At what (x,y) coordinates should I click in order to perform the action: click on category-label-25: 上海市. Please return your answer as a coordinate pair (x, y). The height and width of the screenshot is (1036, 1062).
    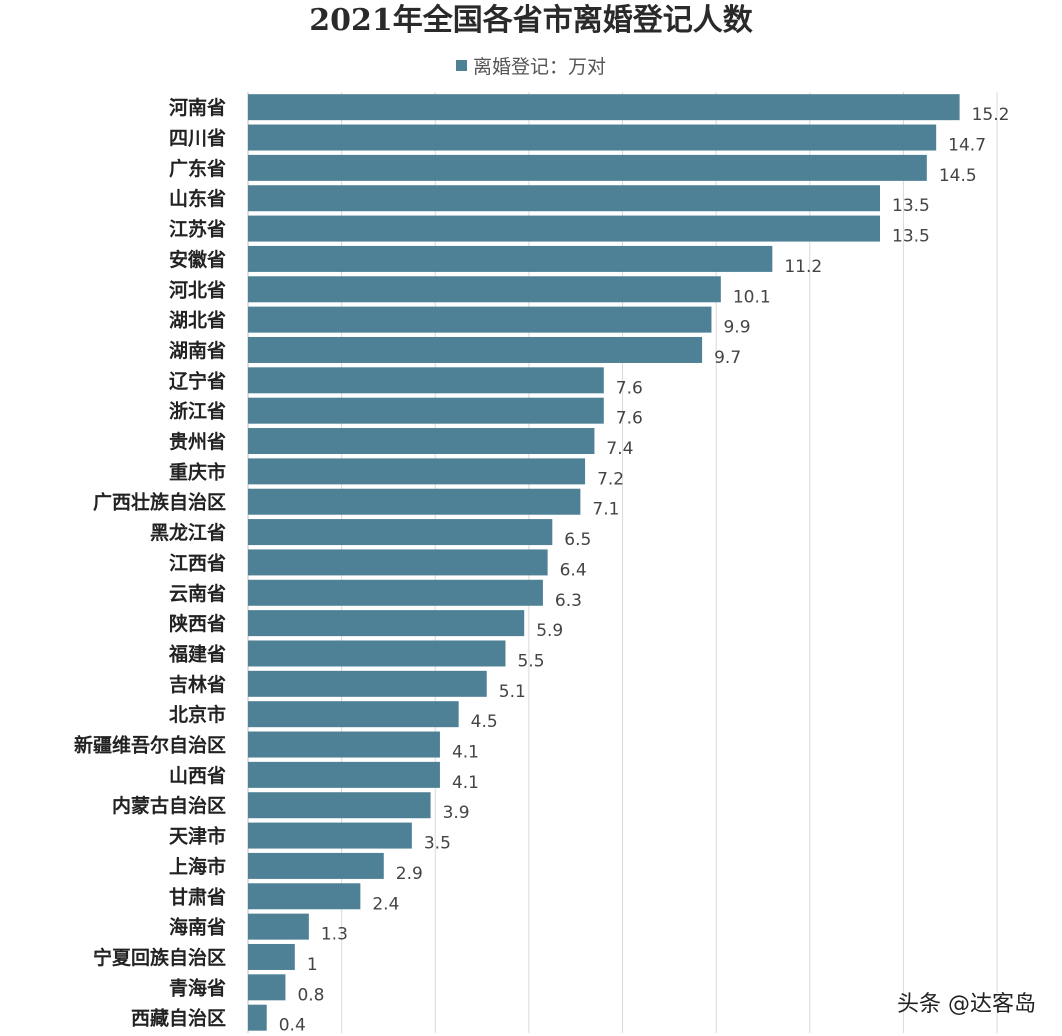
    Looking at the image, I should click on (197, 866).